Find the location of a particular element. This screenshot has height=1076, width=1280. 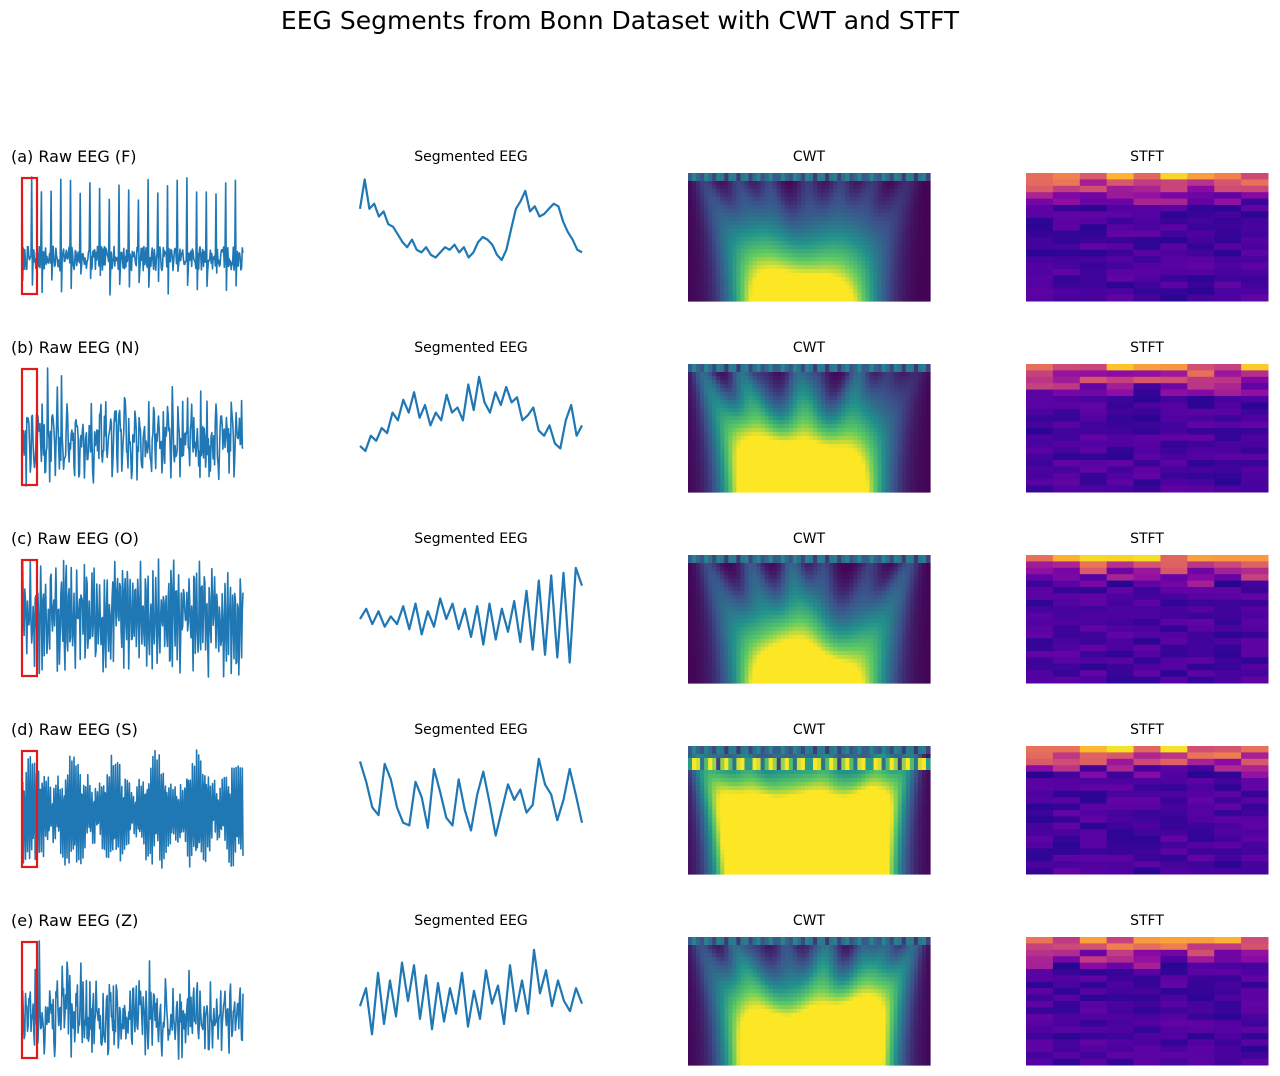

row-z is located at coordinates (644, 1001).